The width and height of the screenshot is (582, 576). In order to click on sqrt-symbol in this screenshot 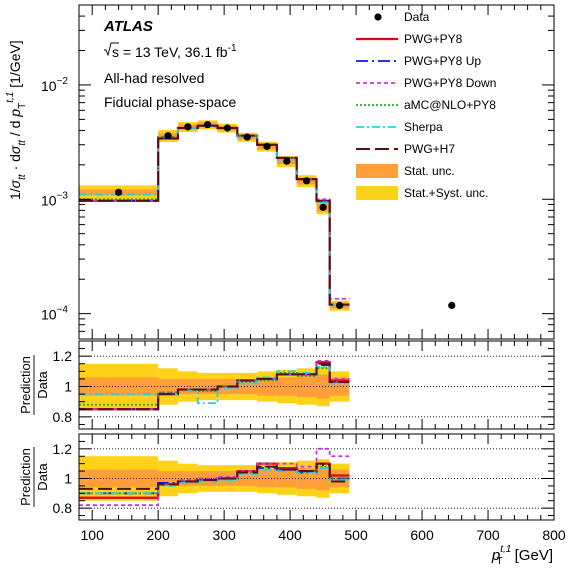, I will do `click(111, 49)`.